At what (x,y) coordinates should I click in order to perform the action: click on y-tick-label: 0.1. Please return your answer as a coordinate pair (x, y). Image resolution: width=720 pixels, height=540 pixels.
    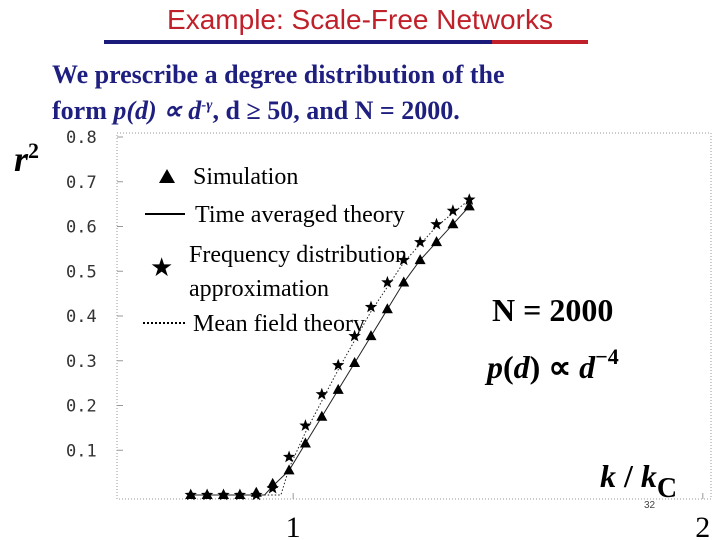
    Looking at the image, I should click on (81, 451).